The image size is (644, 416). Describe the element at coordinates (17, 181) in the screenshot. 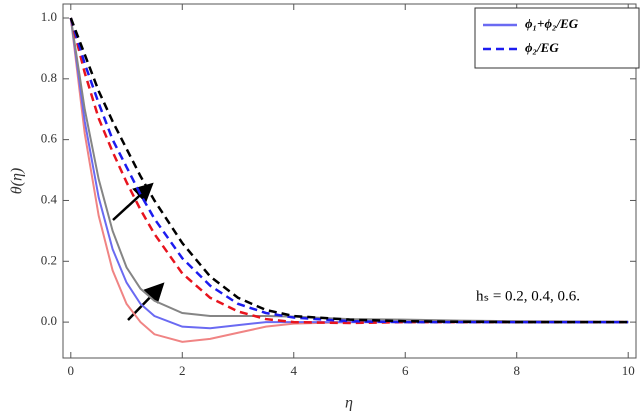

I see `y-axis-label: θ(η)` at that location.